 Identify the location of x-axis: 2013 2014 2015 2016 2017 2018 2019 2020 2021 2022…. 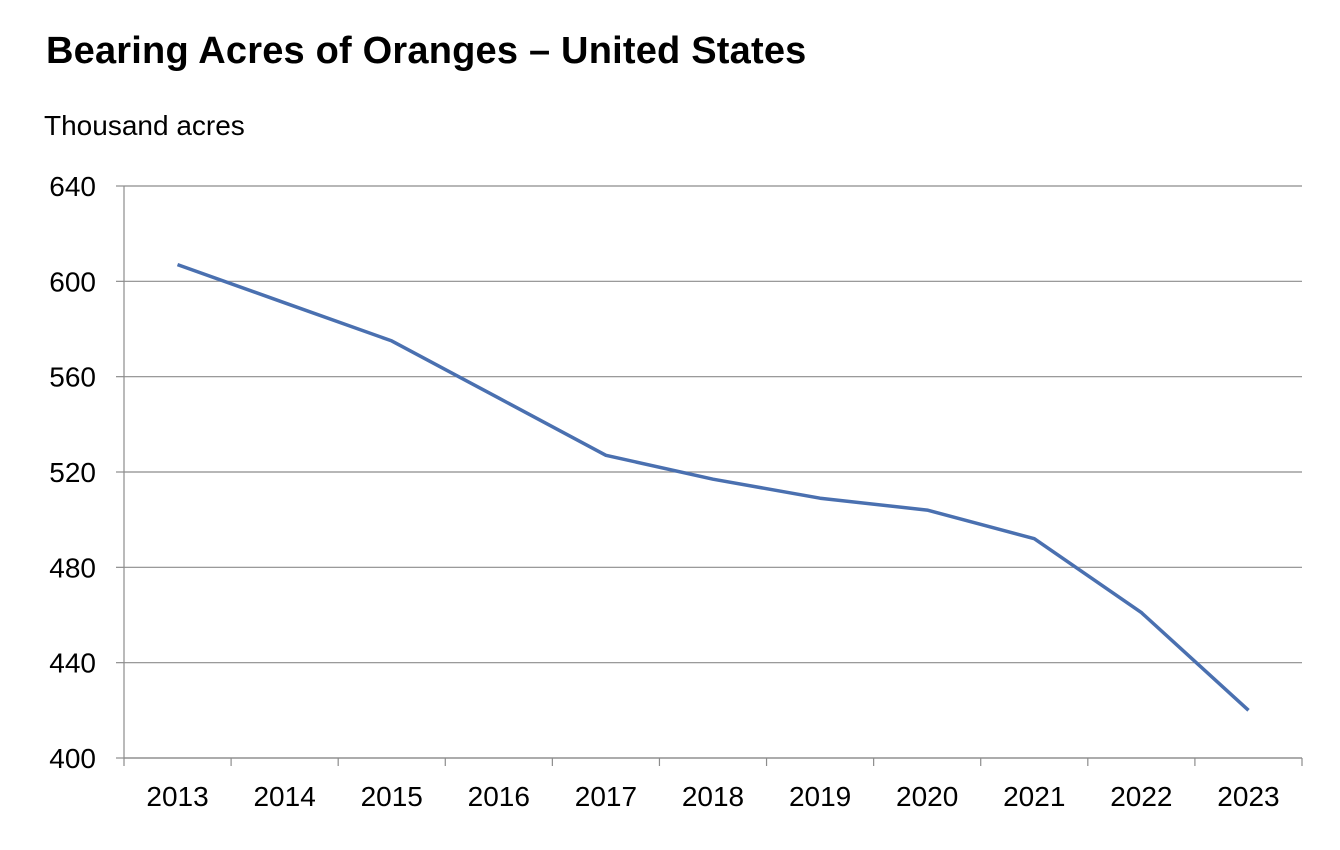
(713, 784).